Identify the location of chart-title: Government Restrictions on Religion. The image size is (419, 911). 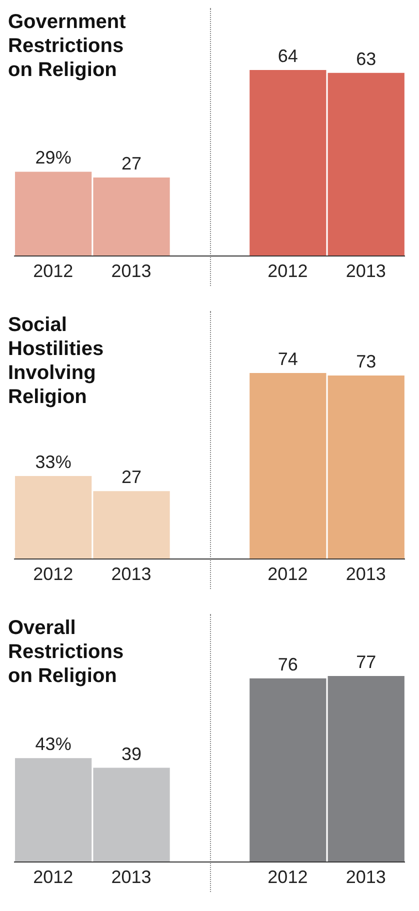
(67, 46).